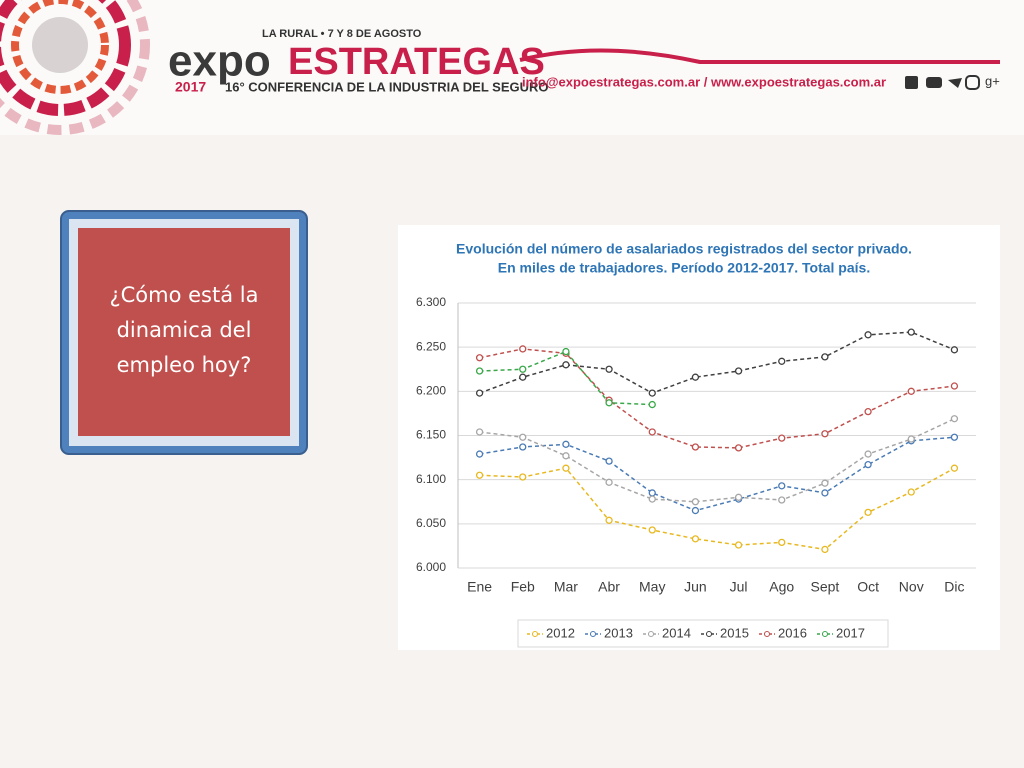 The image size is (1024, 768). What do you see at coordinates (342, 34) in the screenshot?
I see `header-date: LA RURAL • 7 Y 8 DE AGOSTO` at bounding box center [342, 34].